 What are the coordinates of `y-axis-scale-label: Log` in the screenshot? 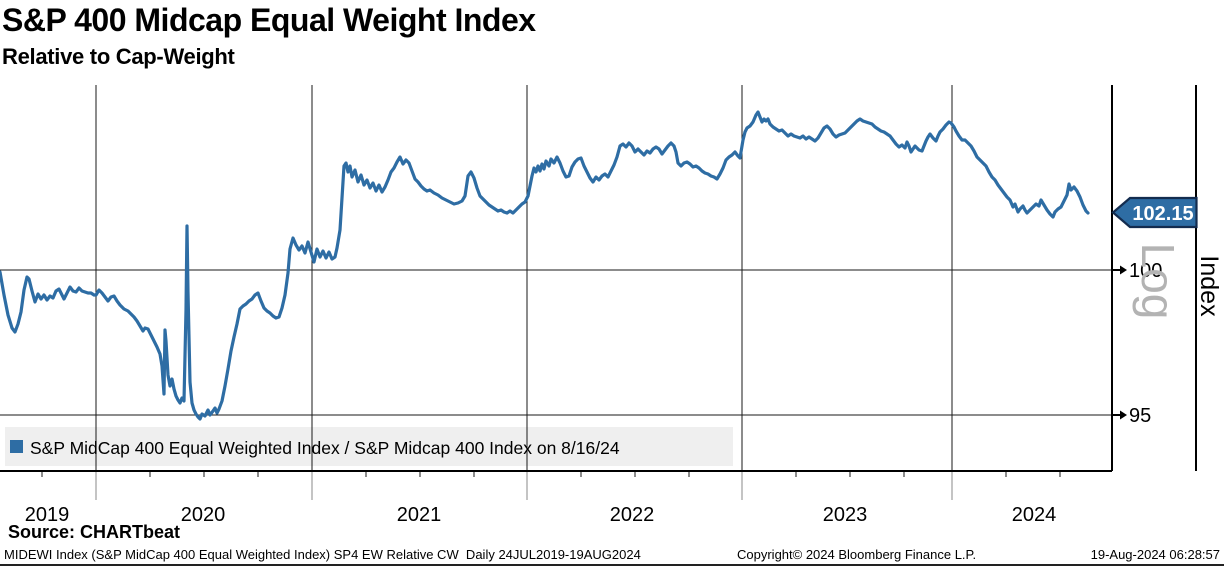 It's located at (1158, 281).